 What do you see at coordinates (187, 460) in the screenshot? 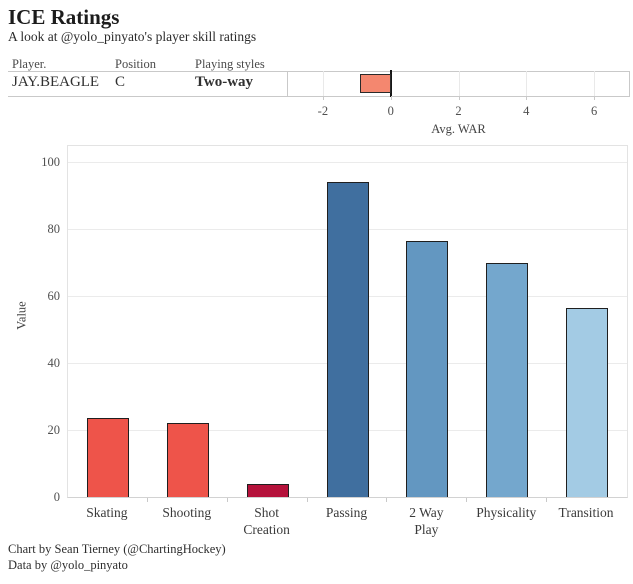
I see `bar-shooting` at bounding box center [187, 460].